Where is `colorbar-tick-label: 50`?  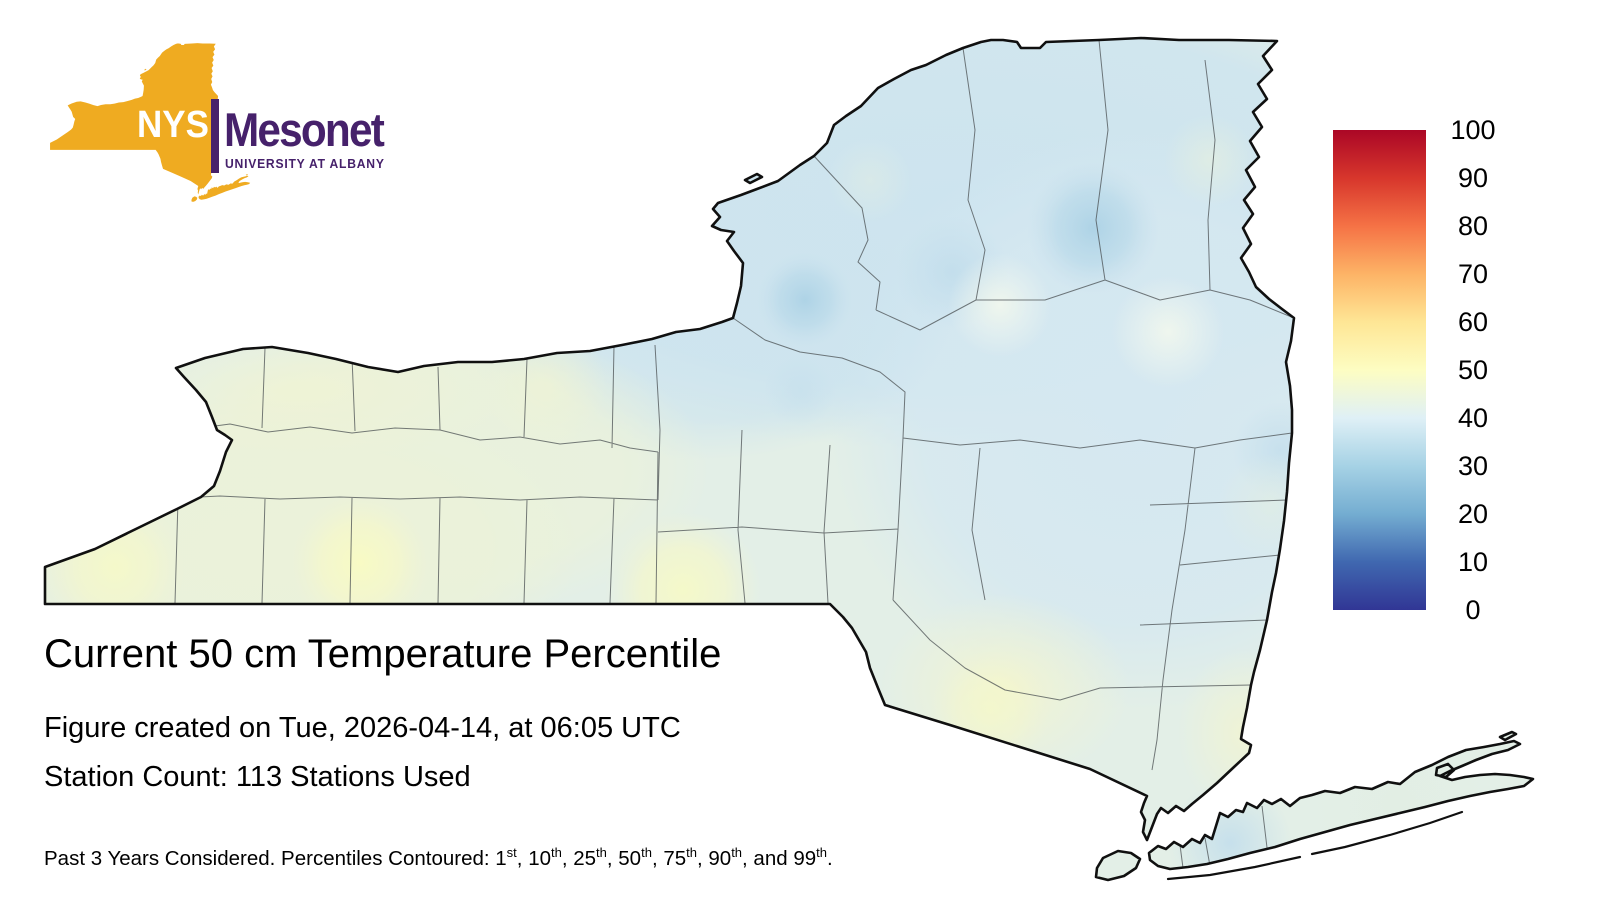 colorbar-tick-label: 50 is located at coordinates (1473, 370).